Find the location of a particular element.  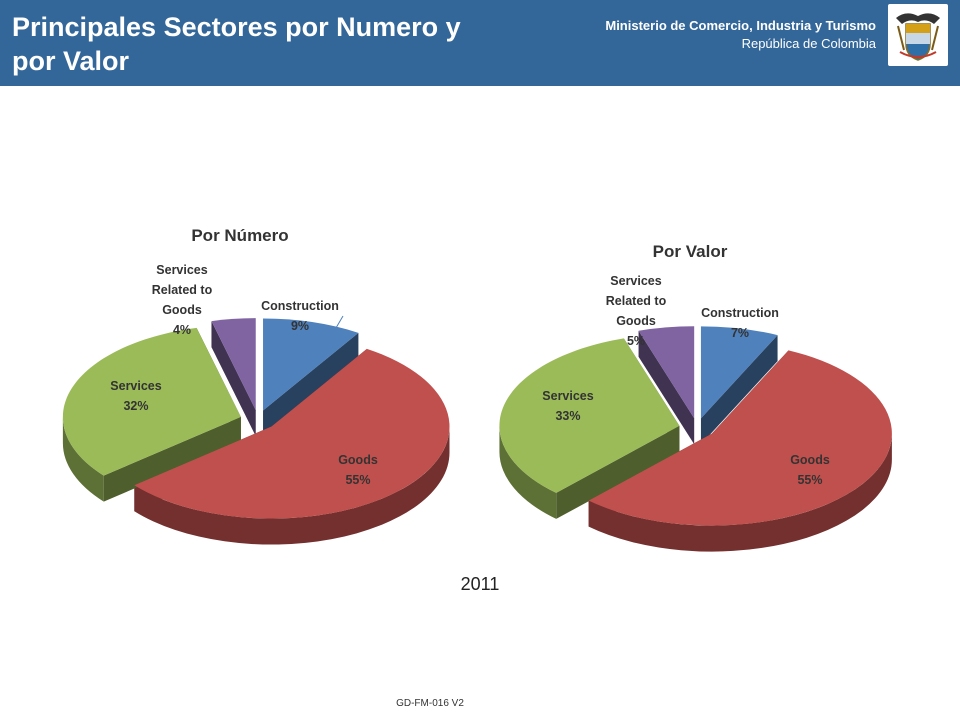

country-name: República de Colombia is located at coordinates (808, 43).